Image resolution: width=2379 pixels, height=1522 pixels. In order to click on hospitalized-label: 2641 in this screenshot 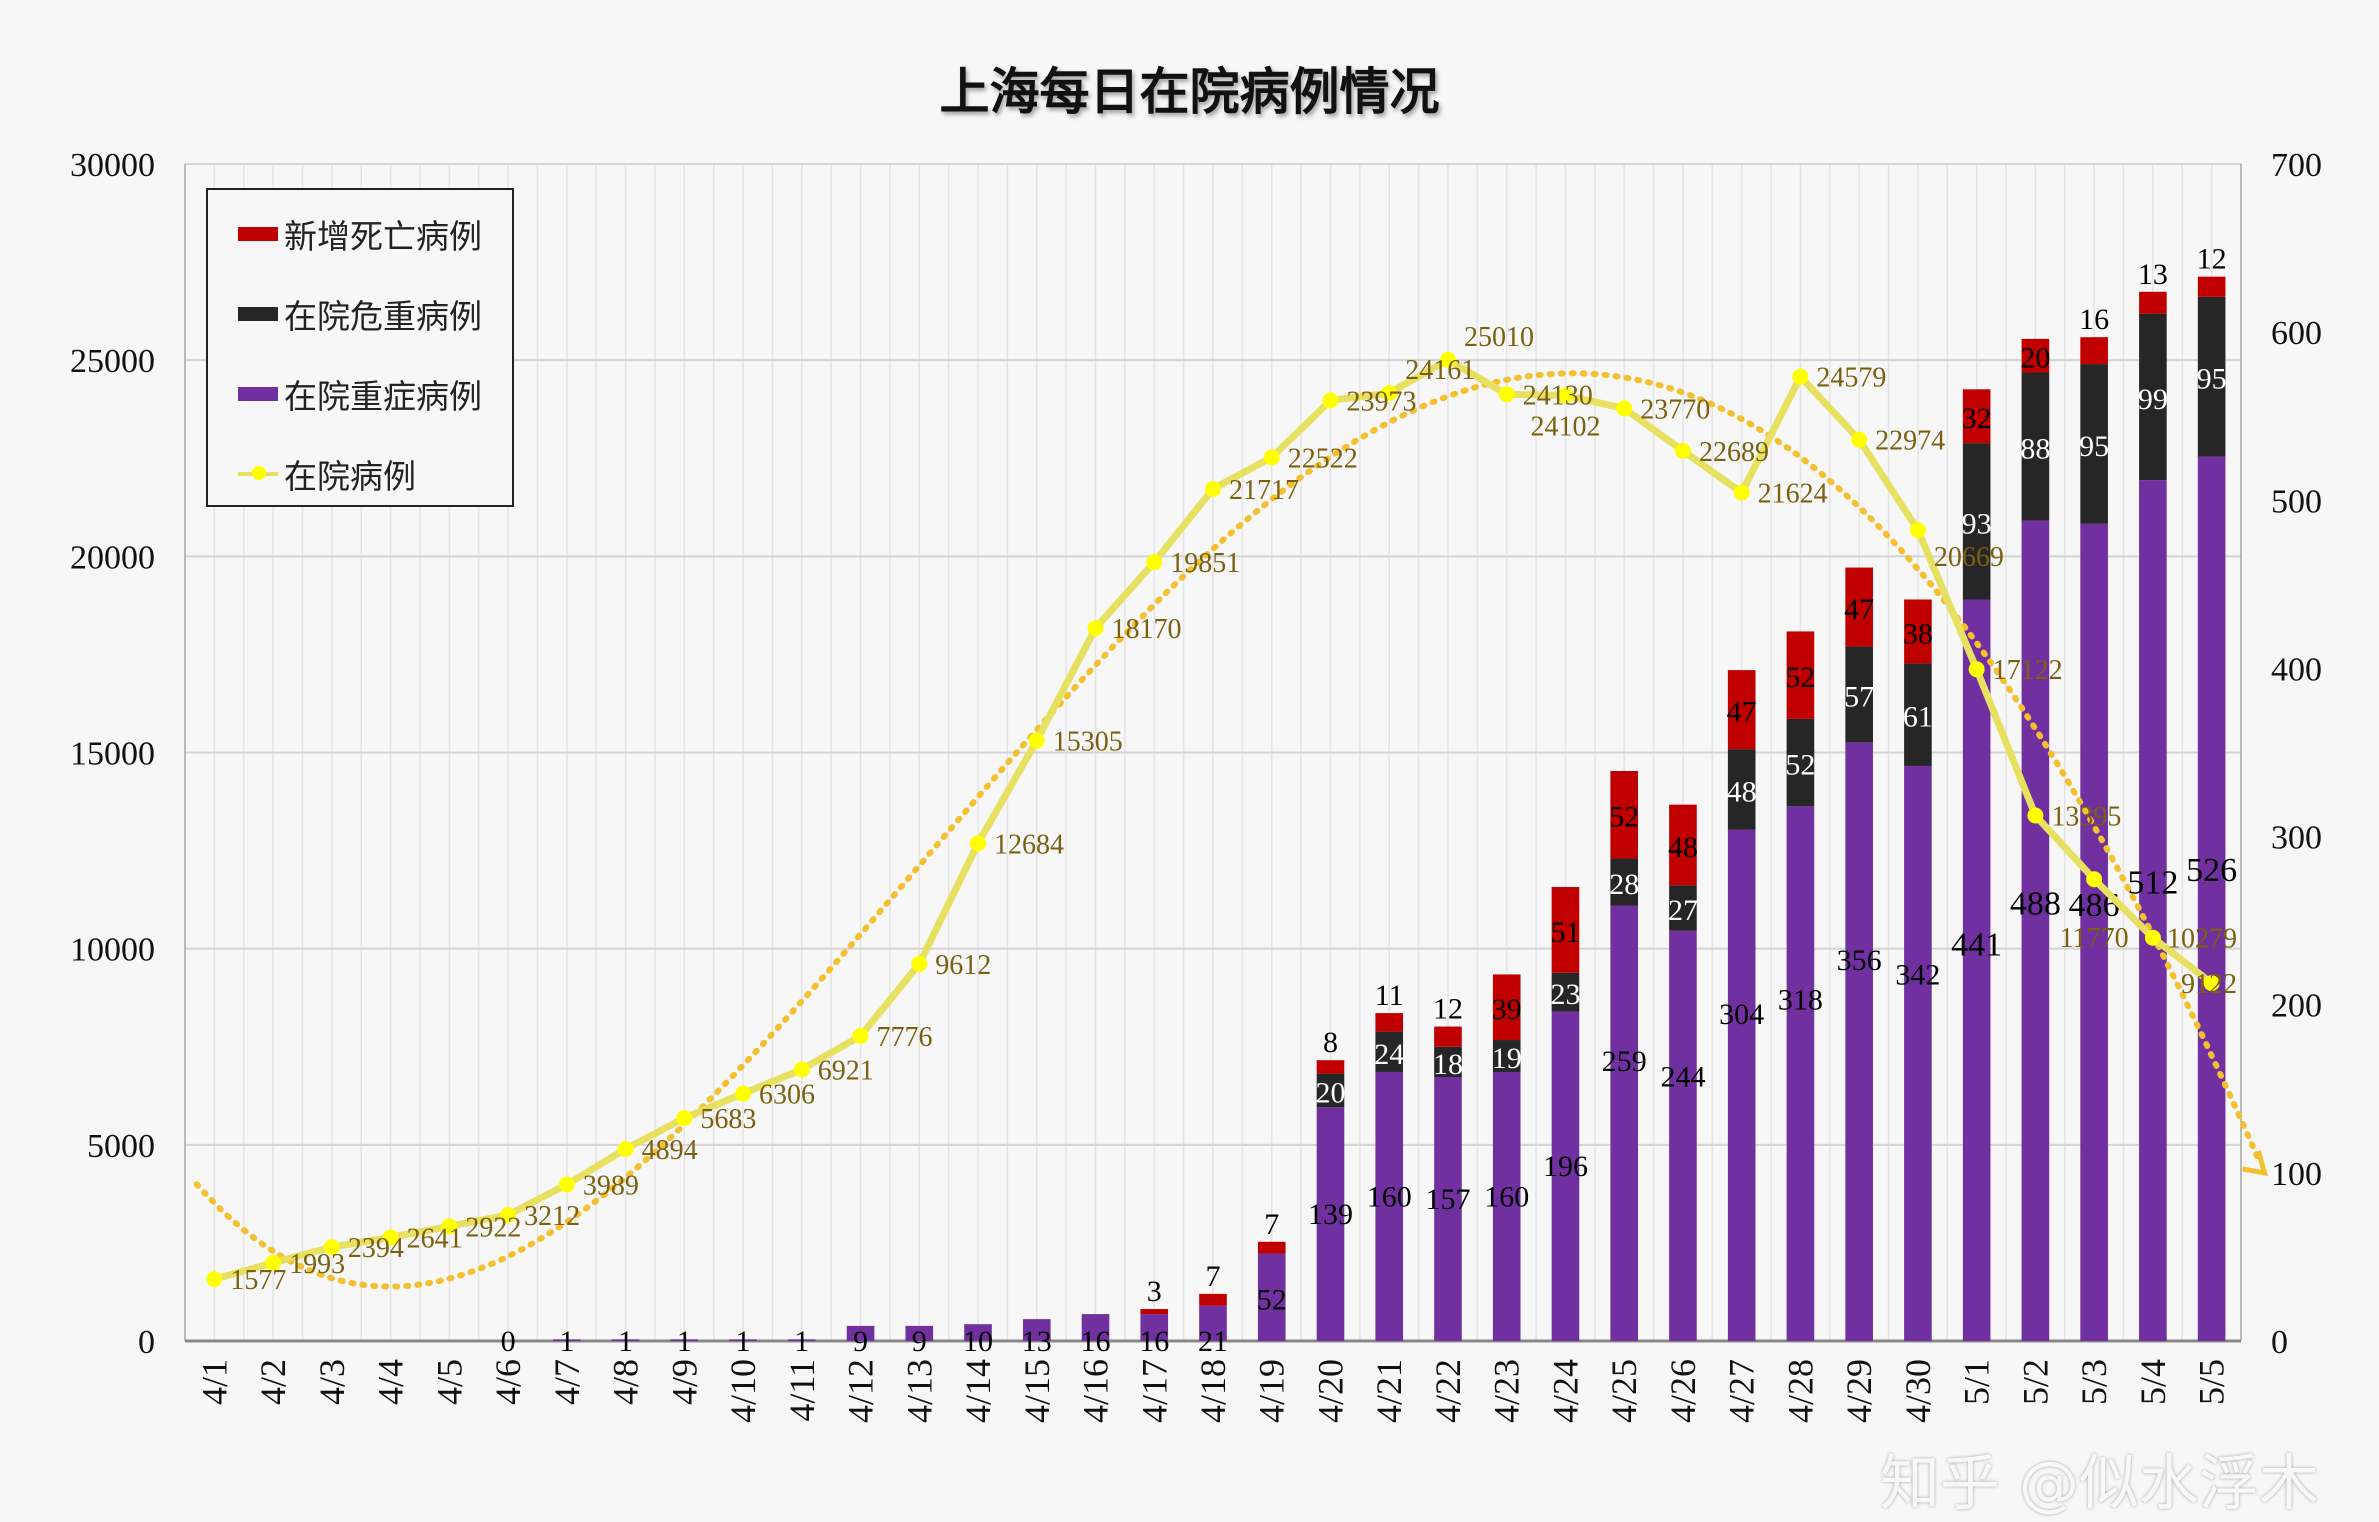, I will do `click(435, 1238)`.